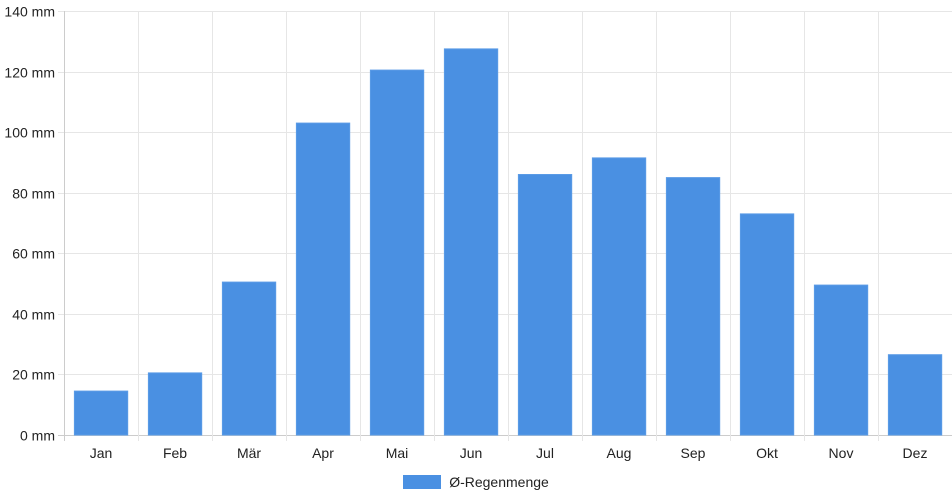 This screenshot has height=500, width=952. What do you see at coordinates (545, 453) in the screenshot?
I see `x-tick-label: Jul` at bounding box center [545, 453].